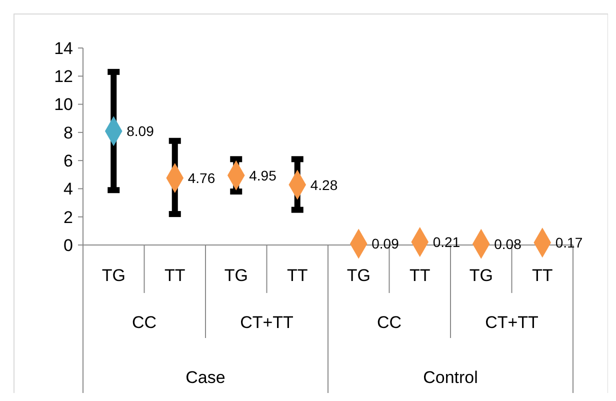  I want to click on text: Control, so click(450, 377).